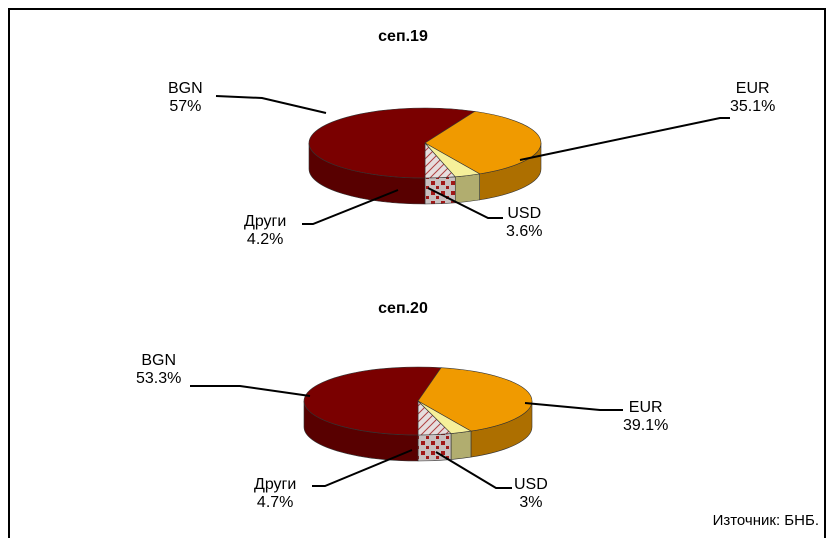 The width and height of the screenshot is (829, 538). I want to click on pie-2-slice-USD, so click(444, 417).